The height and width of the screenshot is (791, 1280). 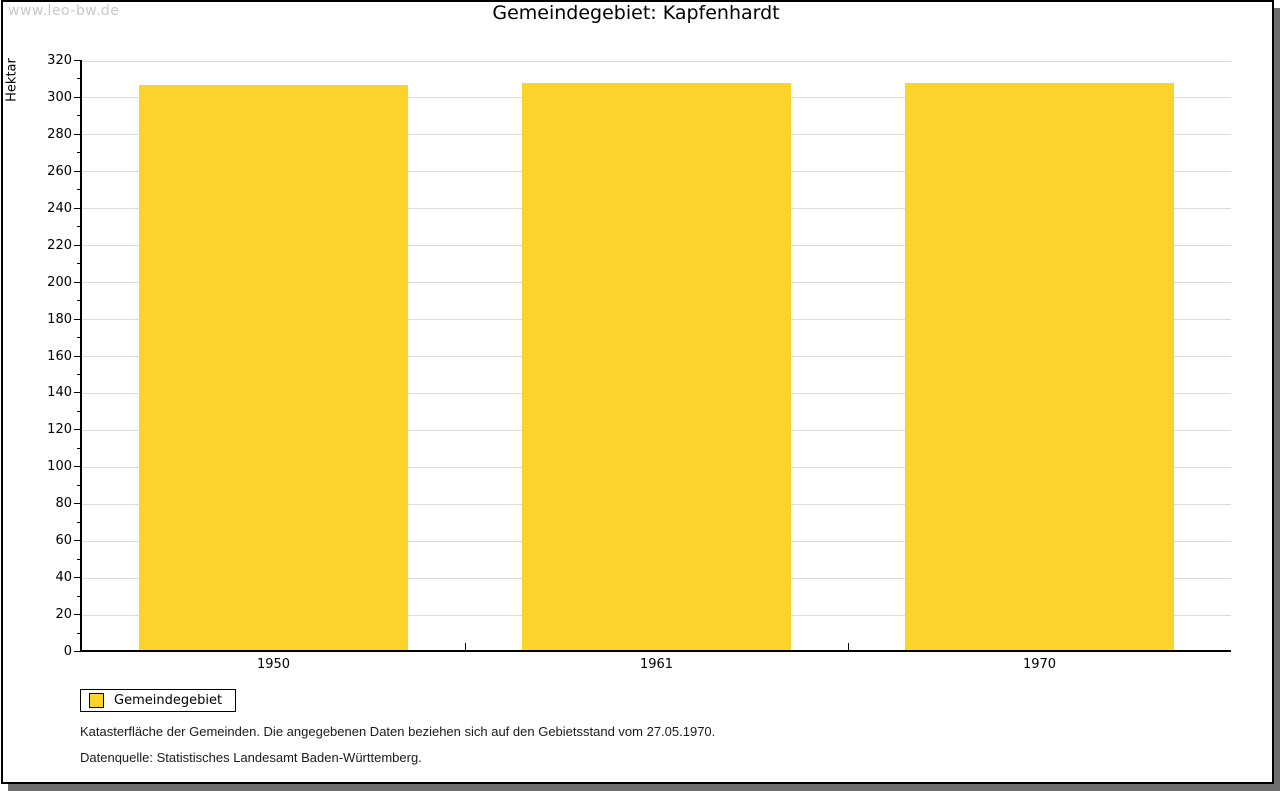 I want to click on legend: Gemeindegebiet, so click(x=158, y=700).